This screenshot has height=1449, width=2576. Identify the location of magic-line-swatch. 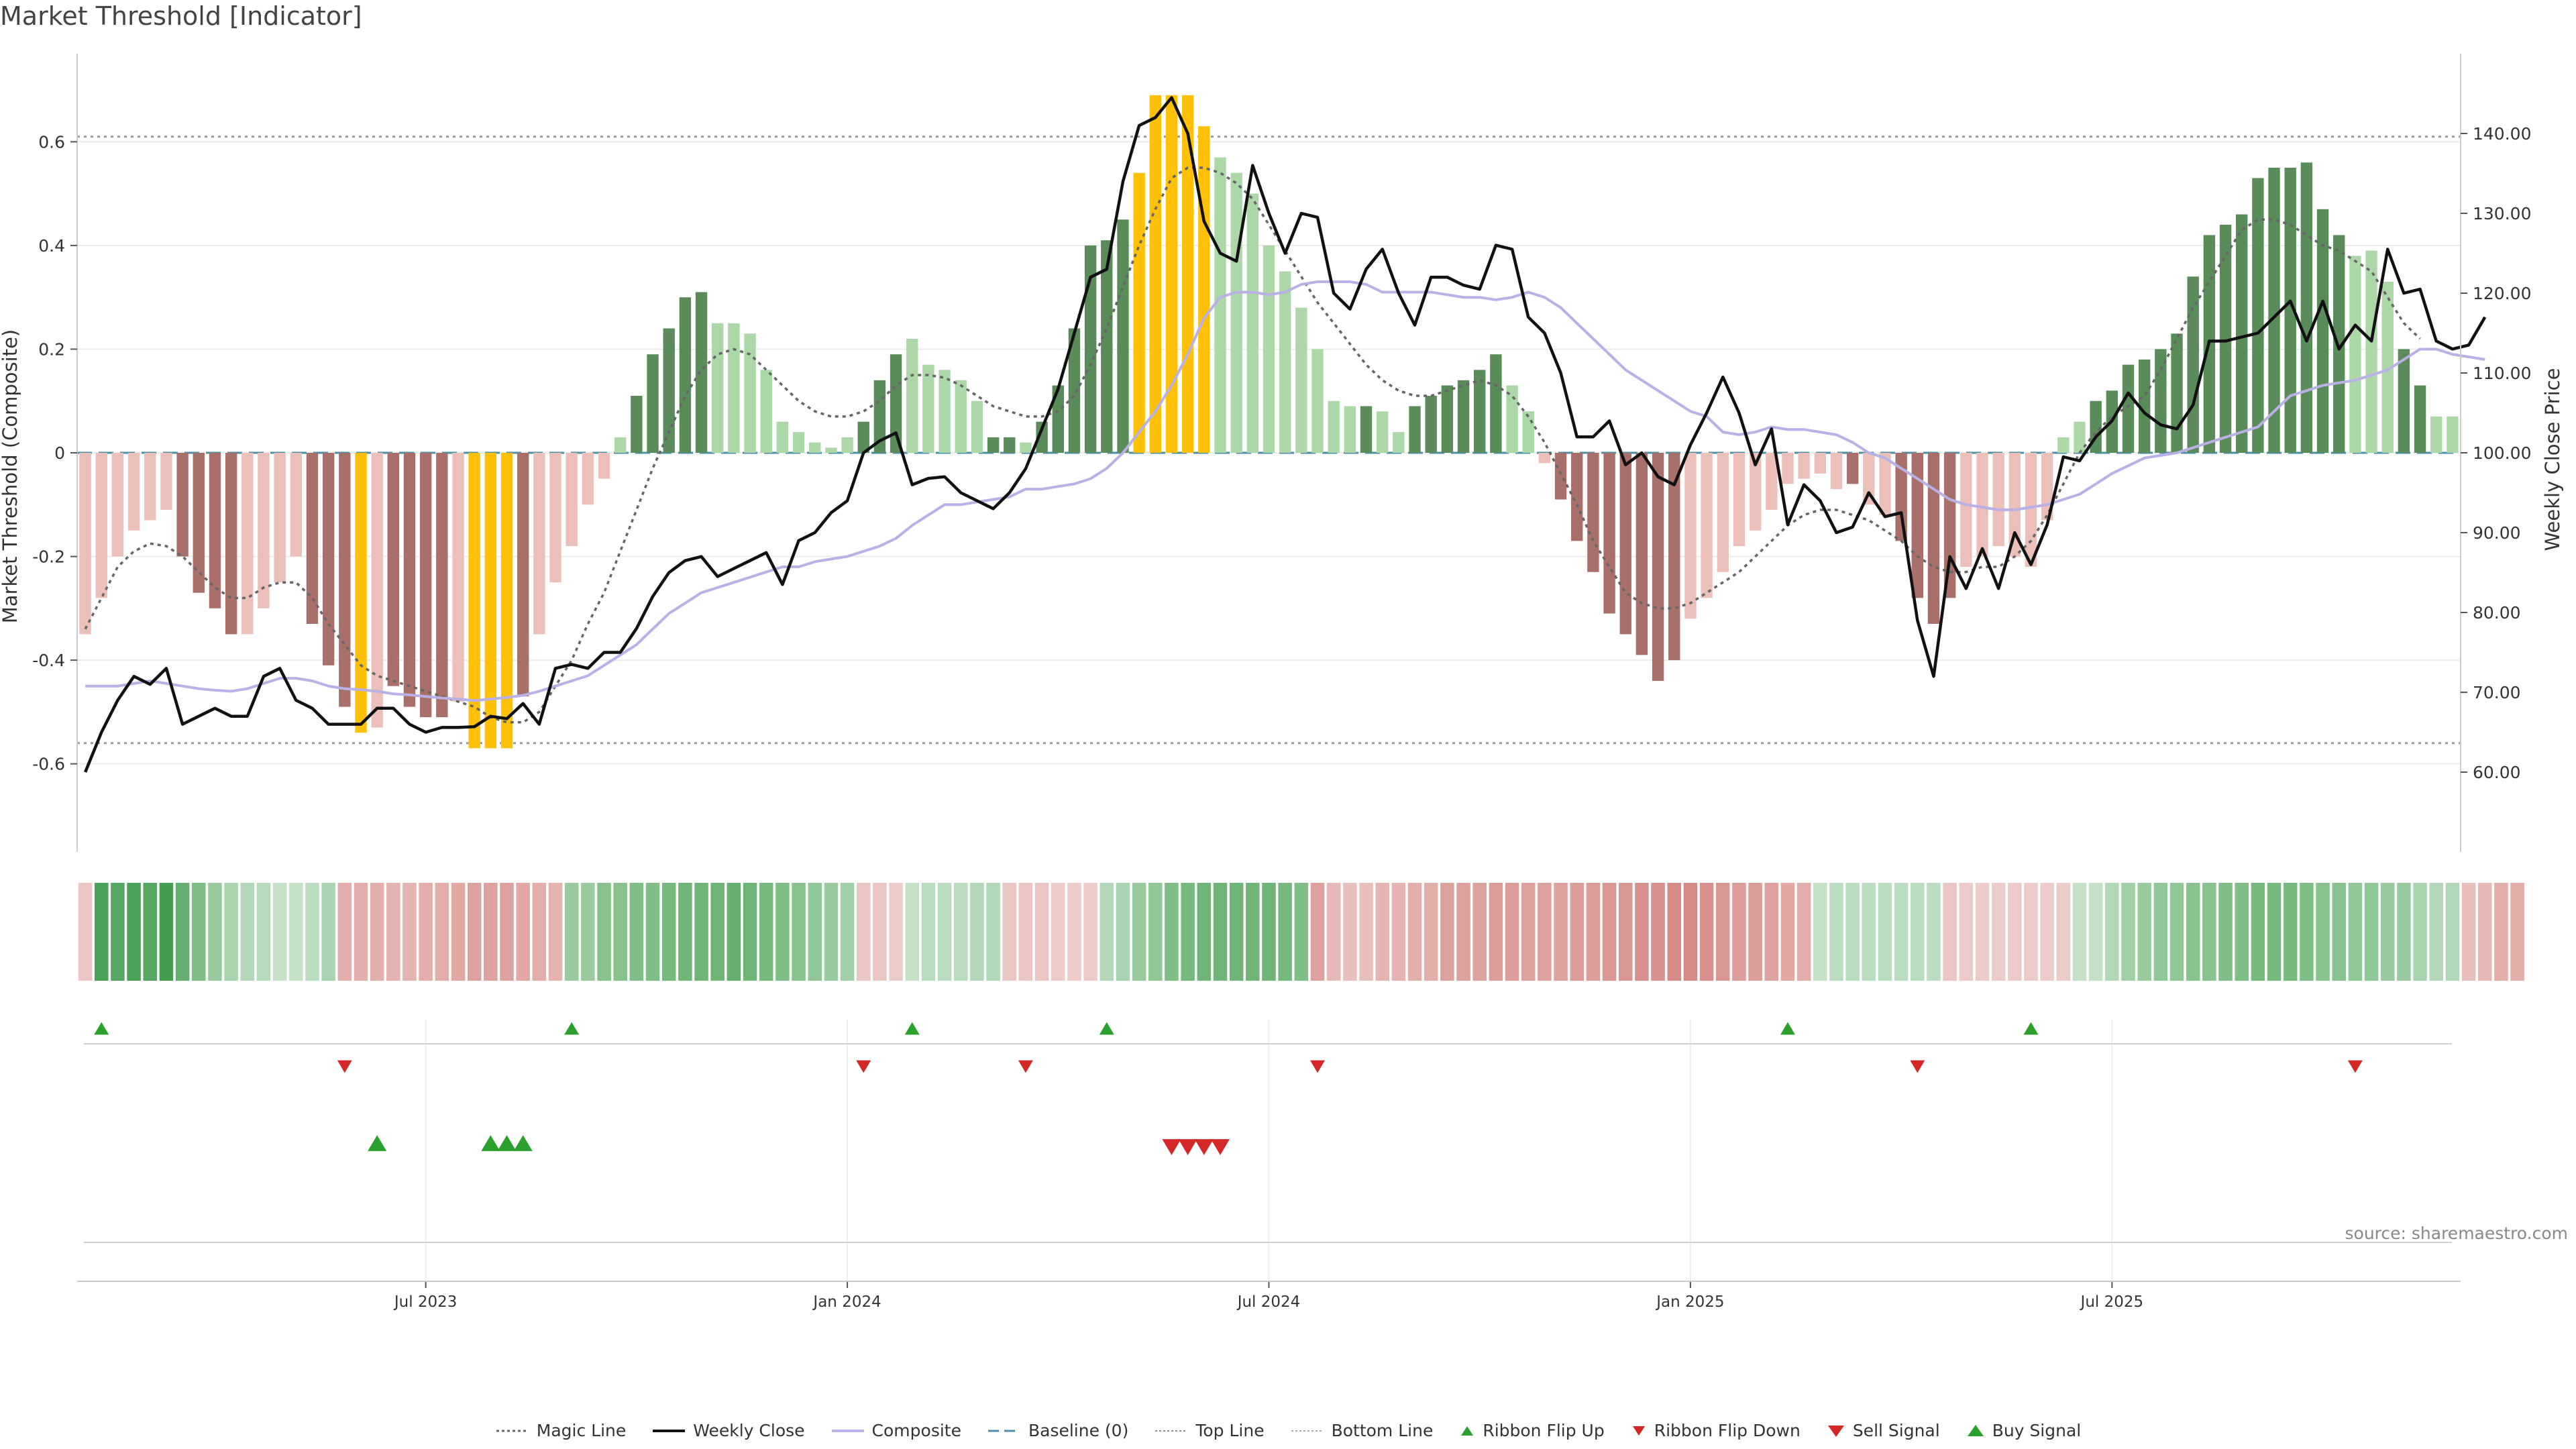
(512, 1431).